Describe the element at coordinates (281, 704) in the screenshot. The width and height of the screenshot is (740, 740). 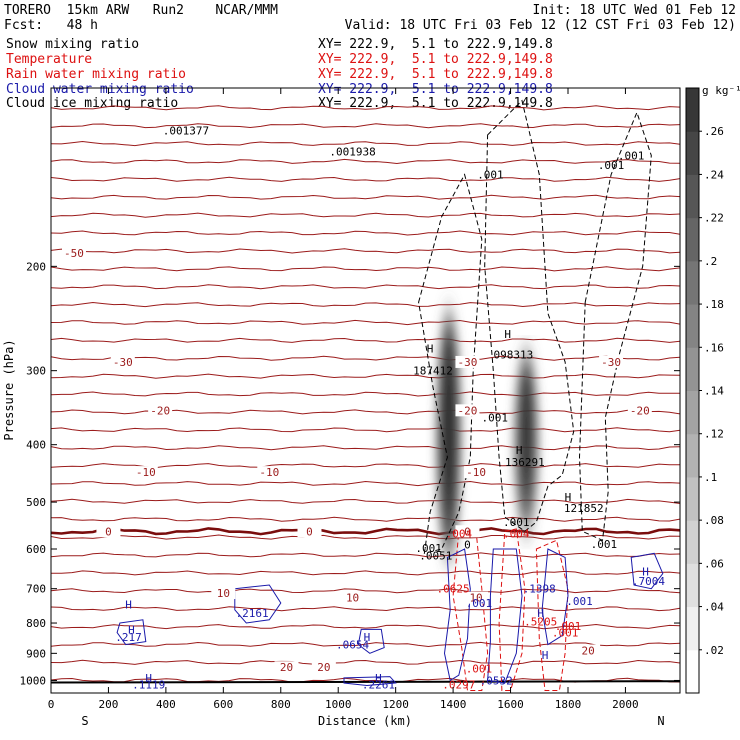
I see `x-tick-label: 800` at that location.